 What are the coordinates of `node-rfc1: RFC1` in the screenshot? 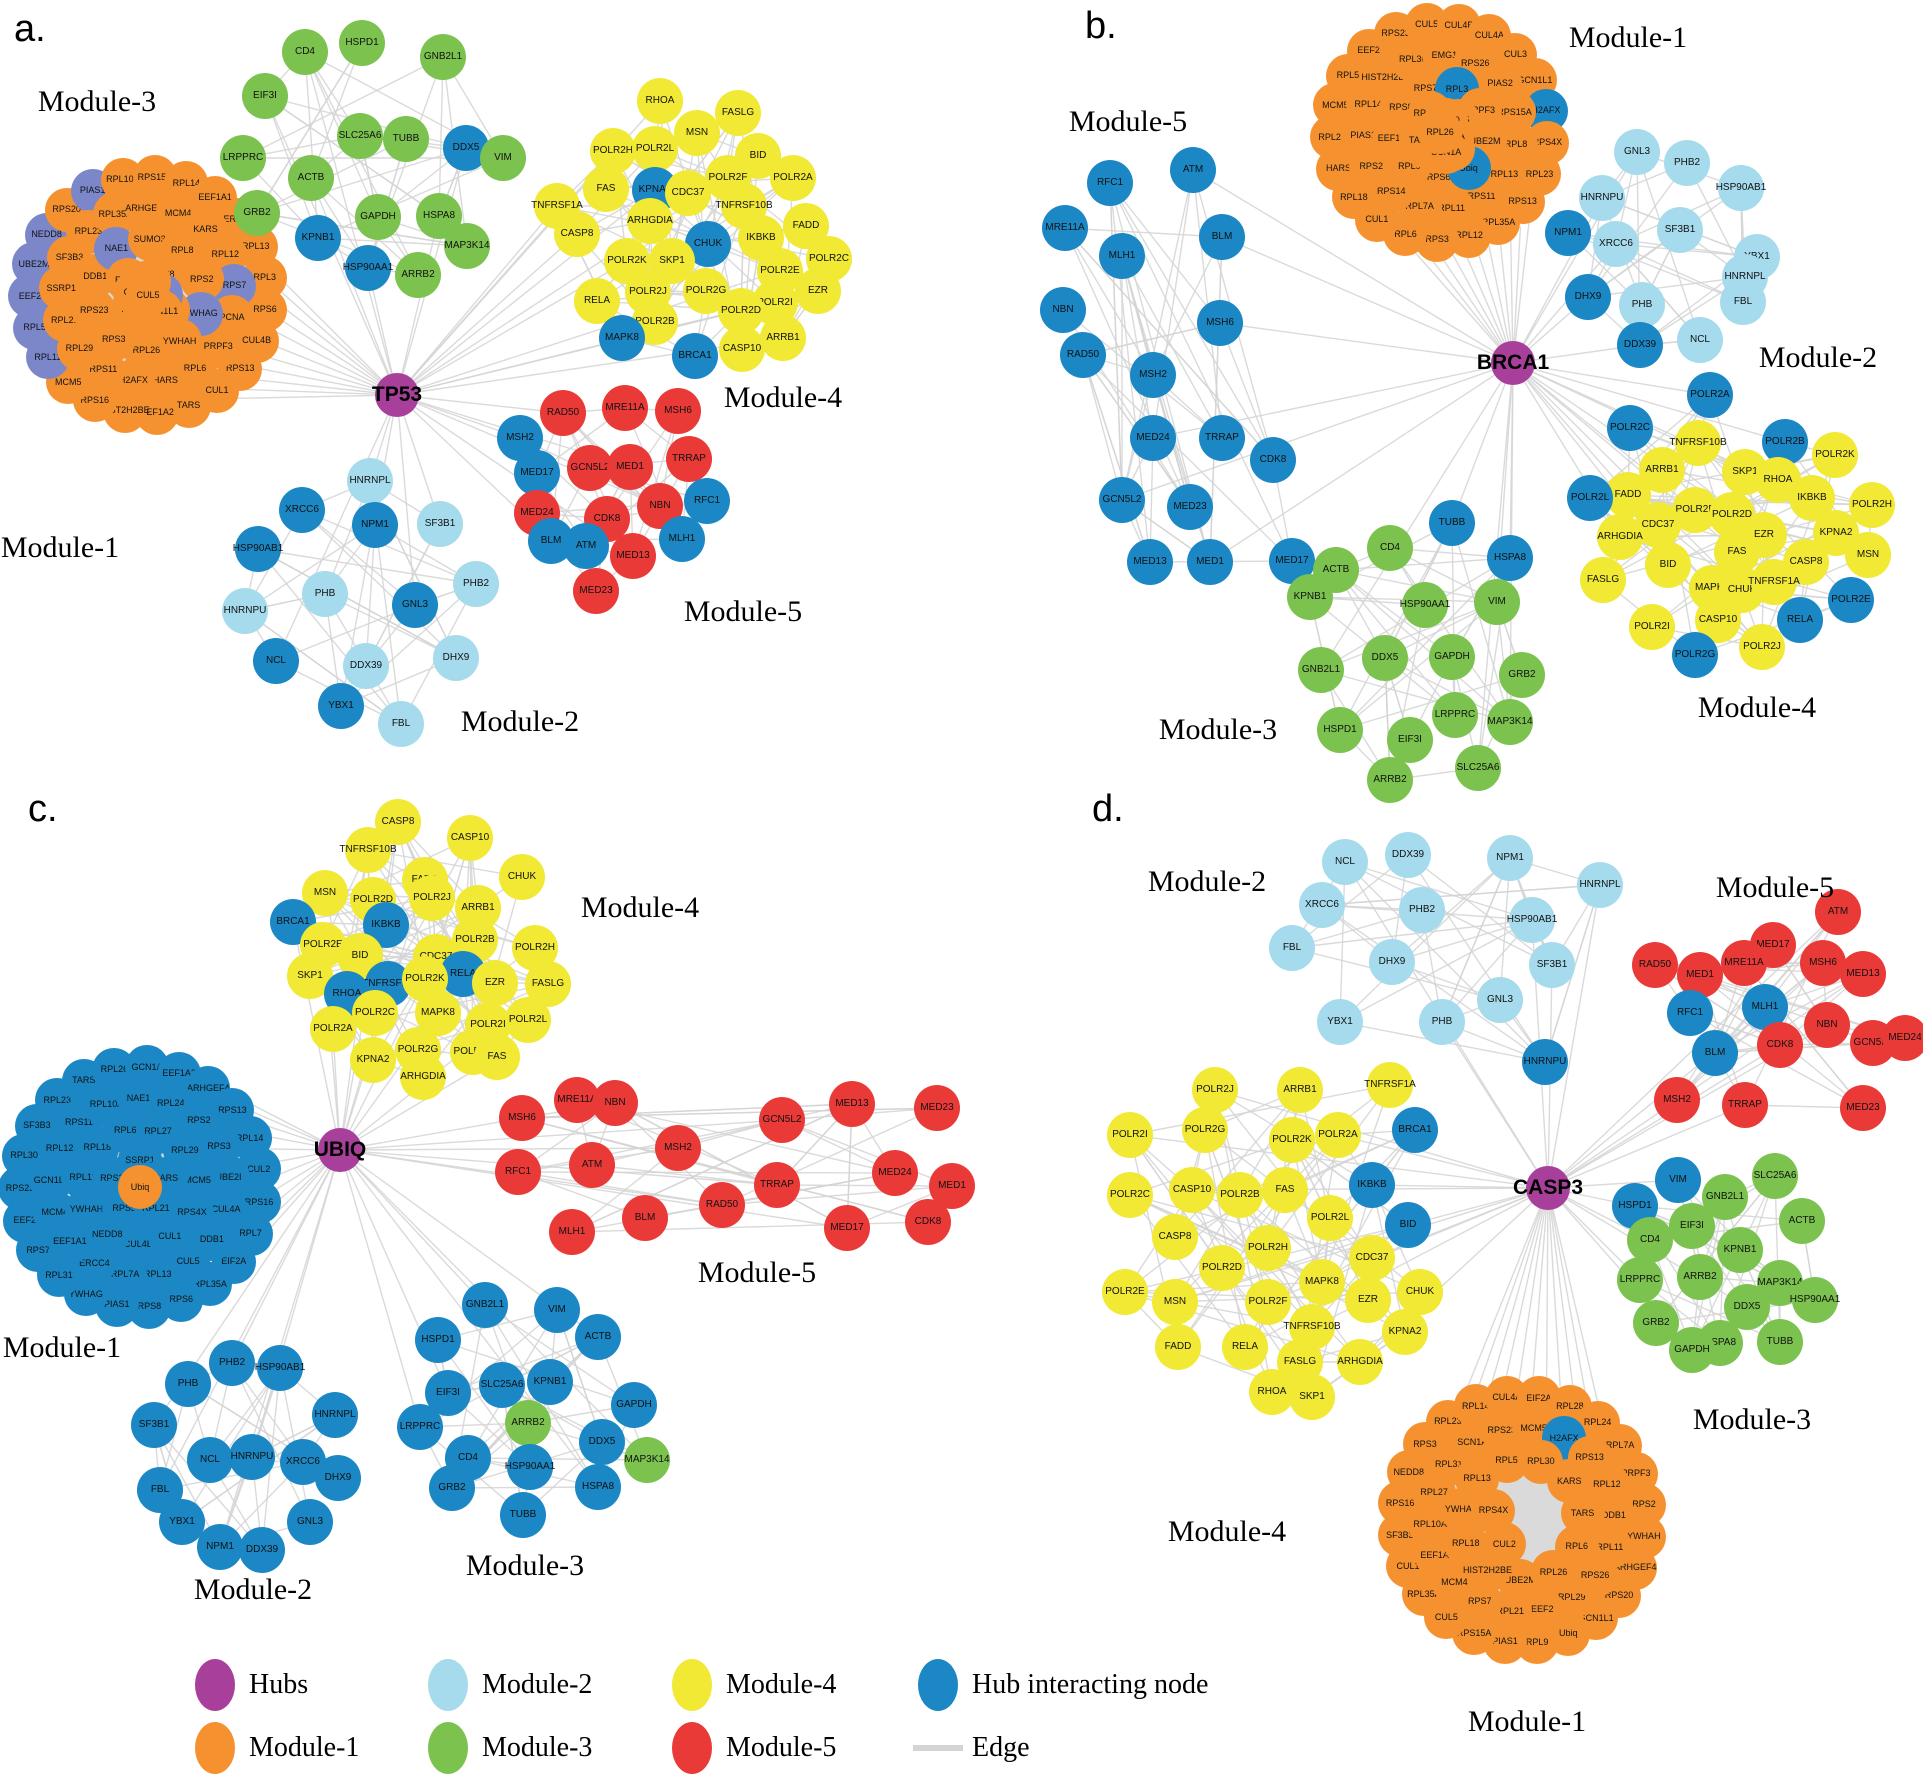 It's located at (707, 501).